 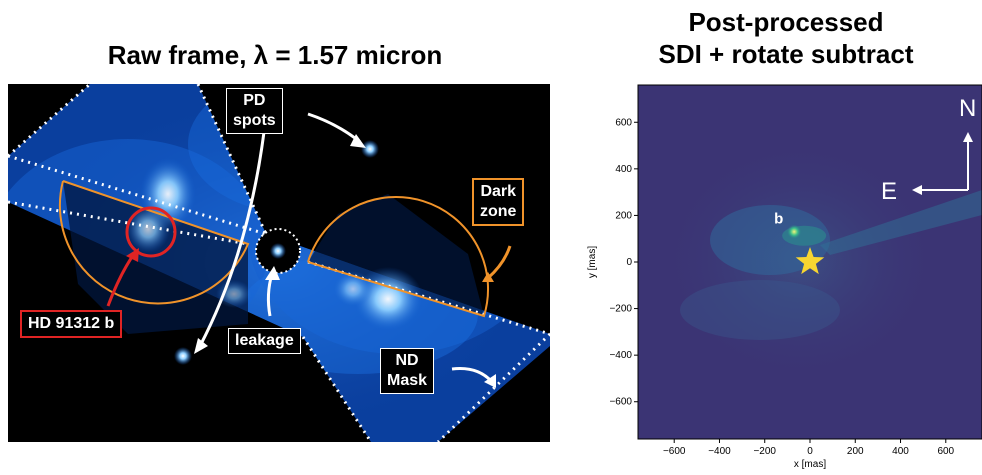 I want to click on right-panel-title: Post-processed SDI + rotate subtract, so click(x=786, y=38).